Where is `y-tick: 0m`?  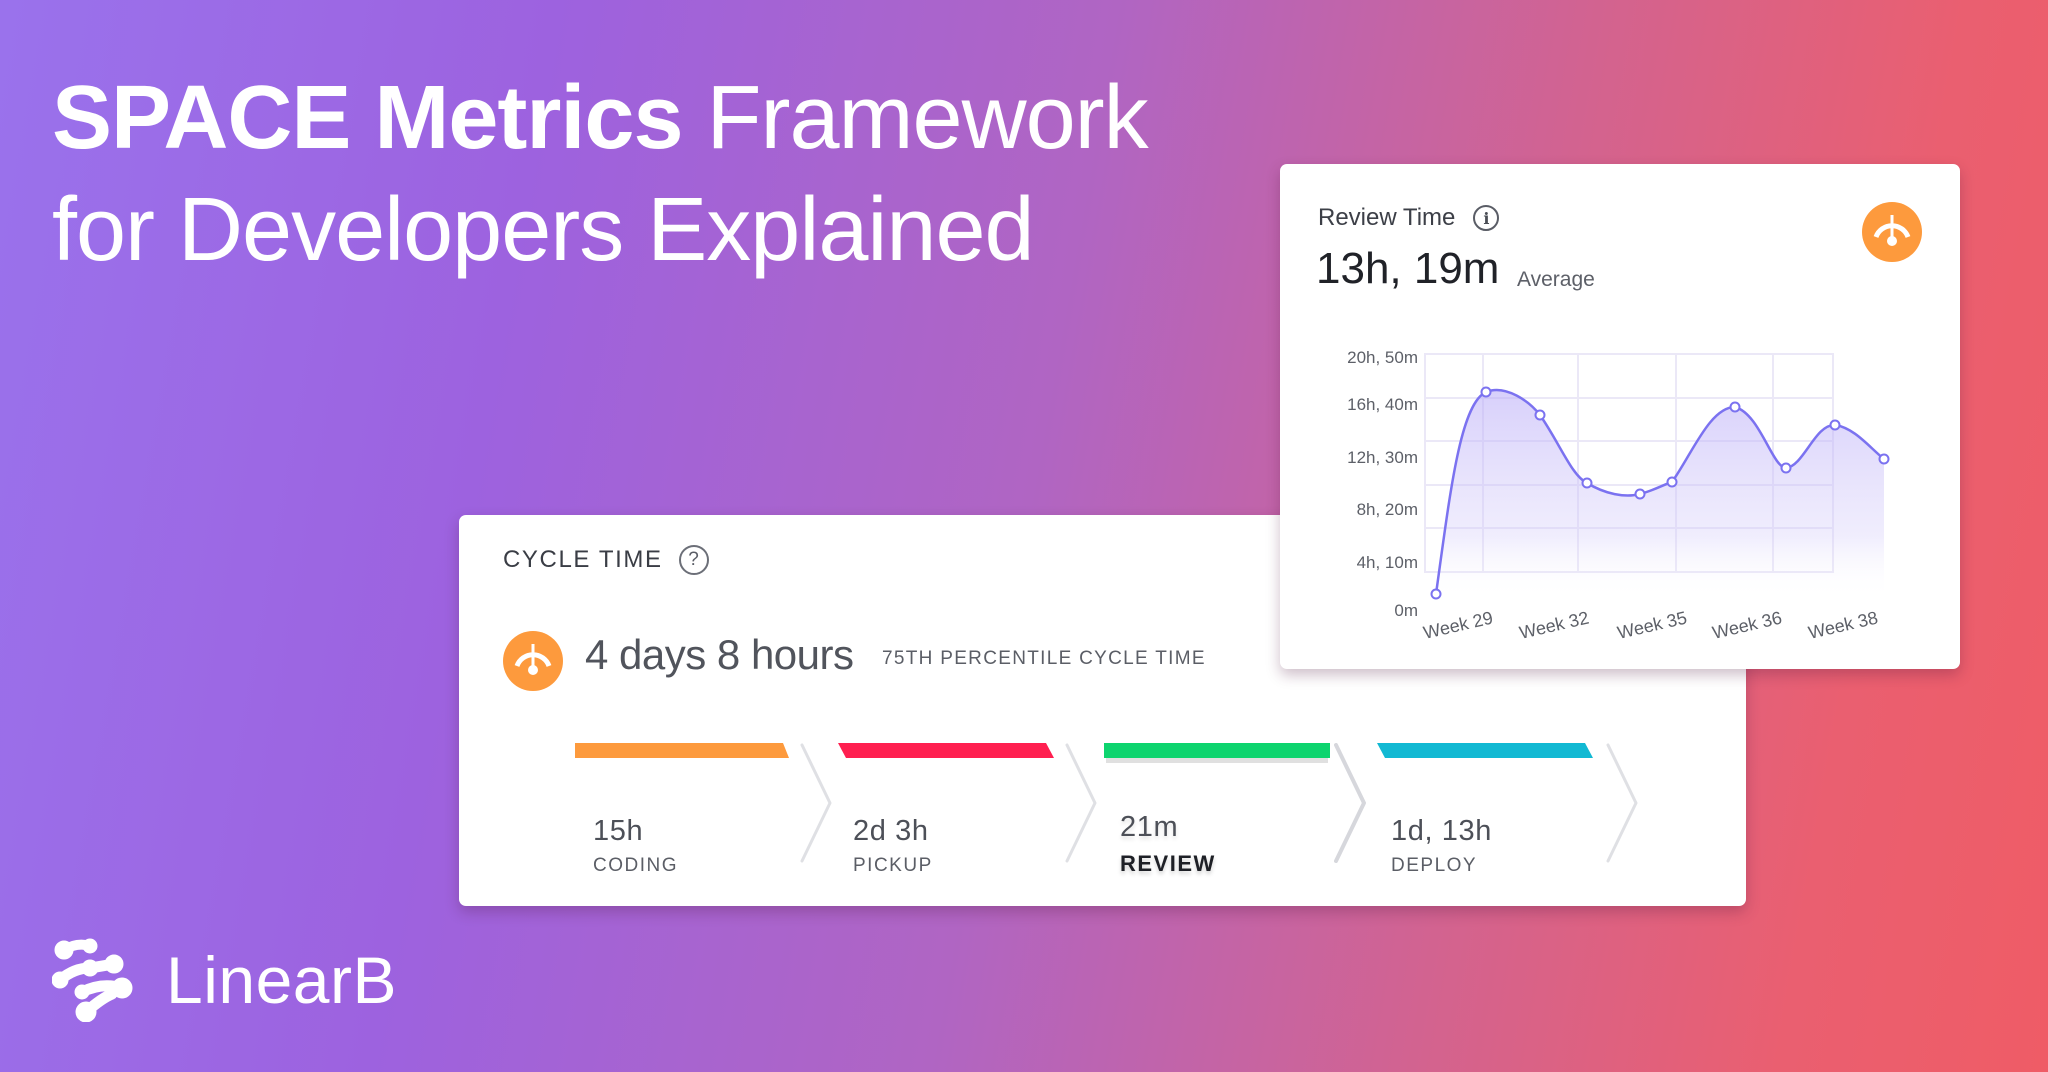
y-tick: 0m is located at coordinates (1406, 610).